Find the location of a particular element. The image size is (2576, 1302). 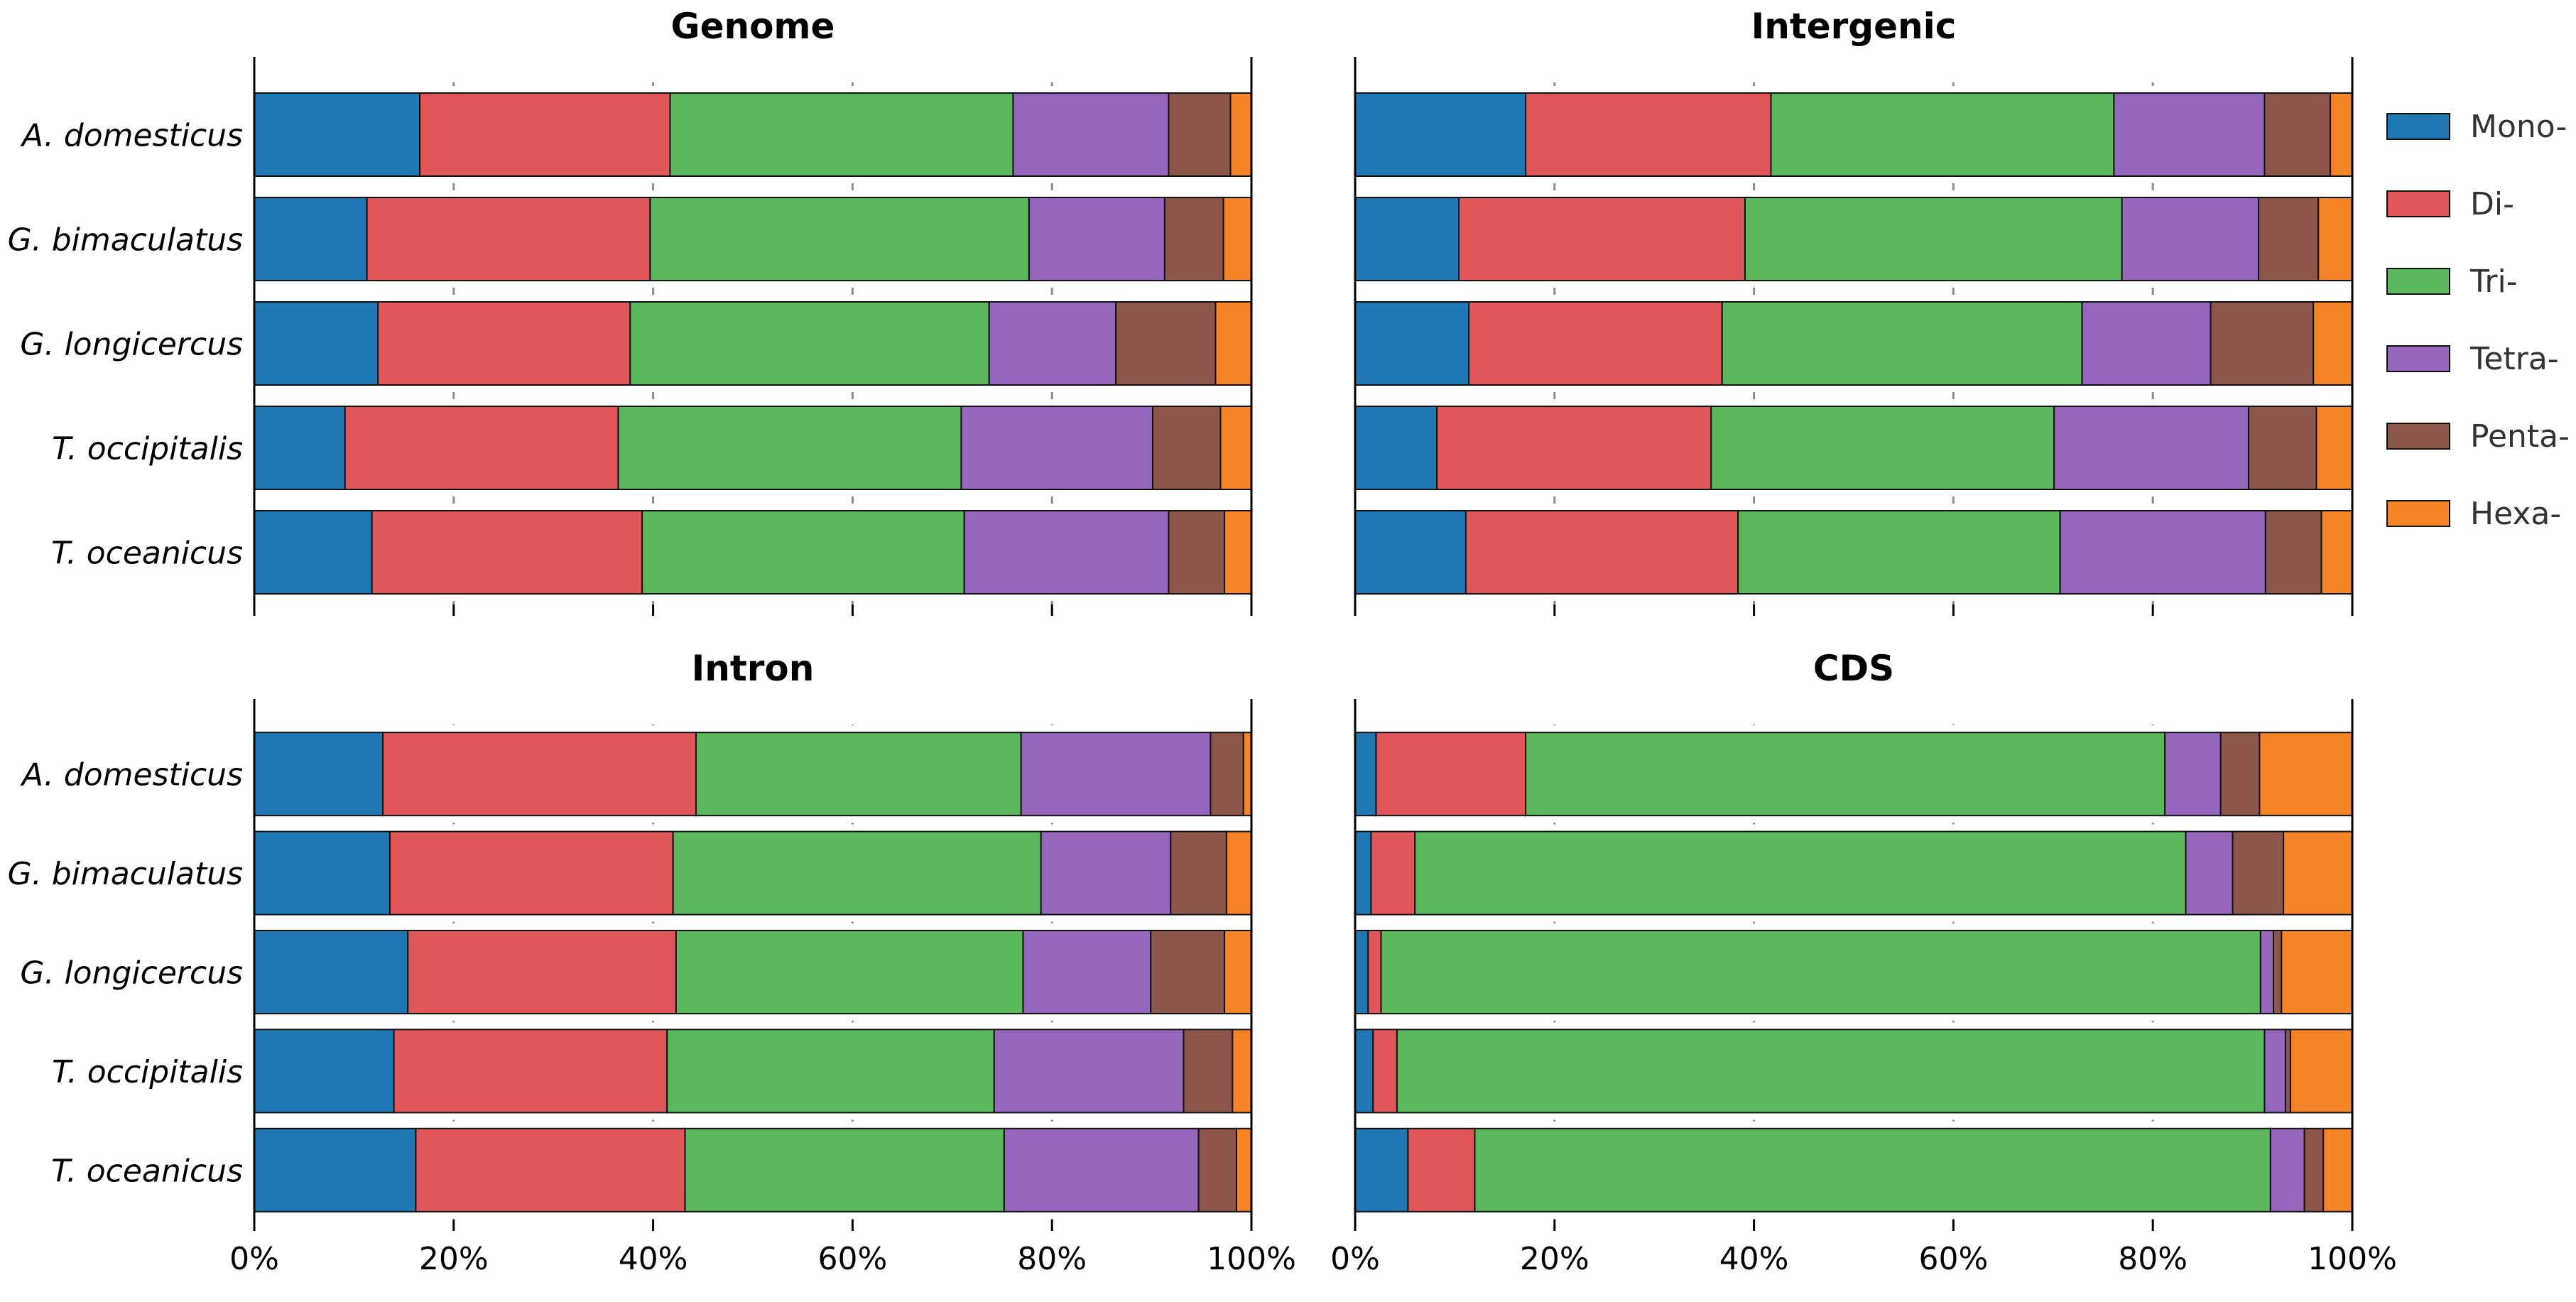

legend-label-di: Di- is located at coordinates (2492, 204).